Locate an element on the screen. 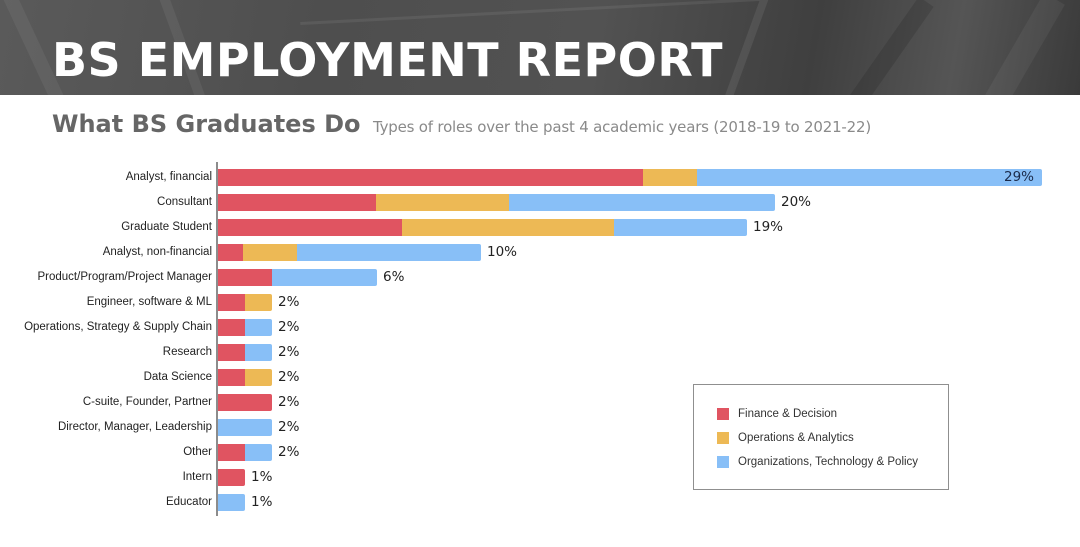  bar-row: Educator 1% is located at coordinates (540, 502).